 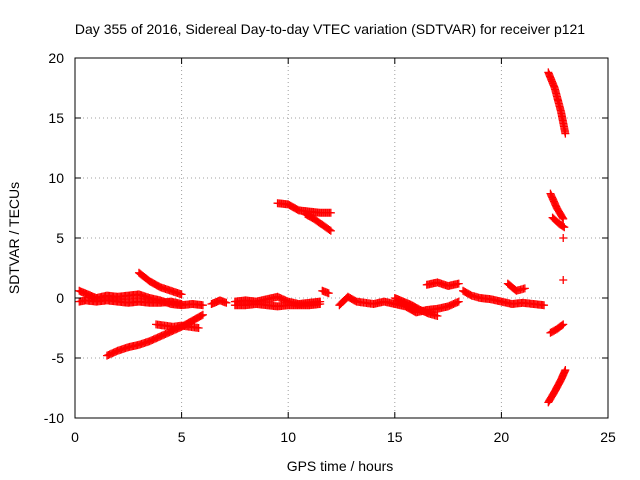 I want to click on y-tick-label: 0, so click(x=60, y=298).